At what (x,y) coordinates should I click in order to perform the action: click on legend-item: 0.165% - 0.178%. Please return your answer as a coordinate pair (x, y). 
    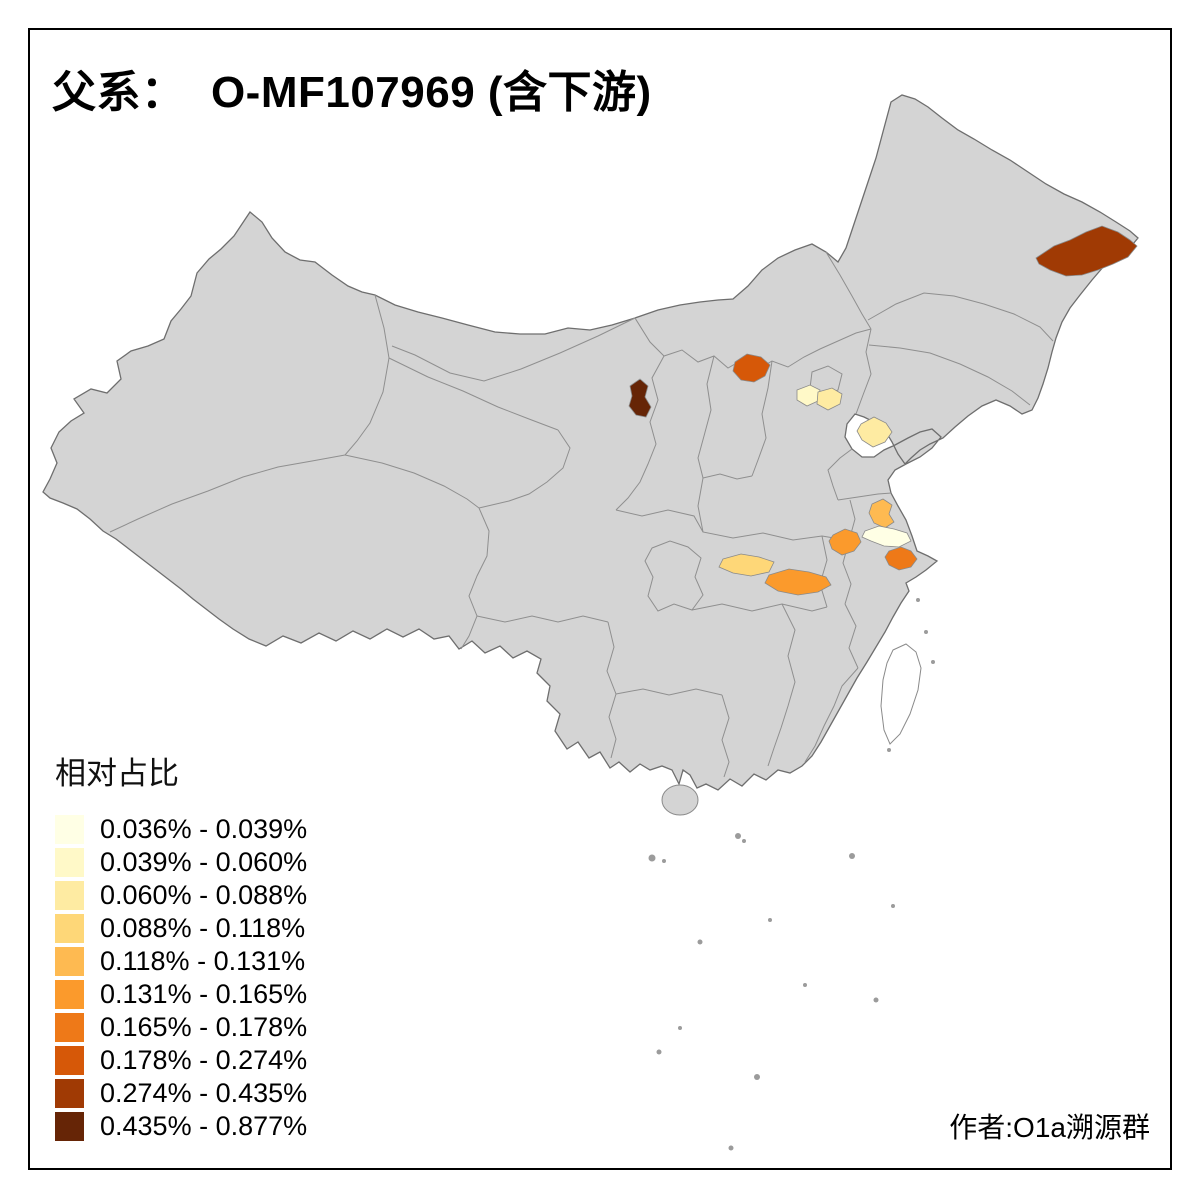
    Looking at the image, I should click on (181, 1027).